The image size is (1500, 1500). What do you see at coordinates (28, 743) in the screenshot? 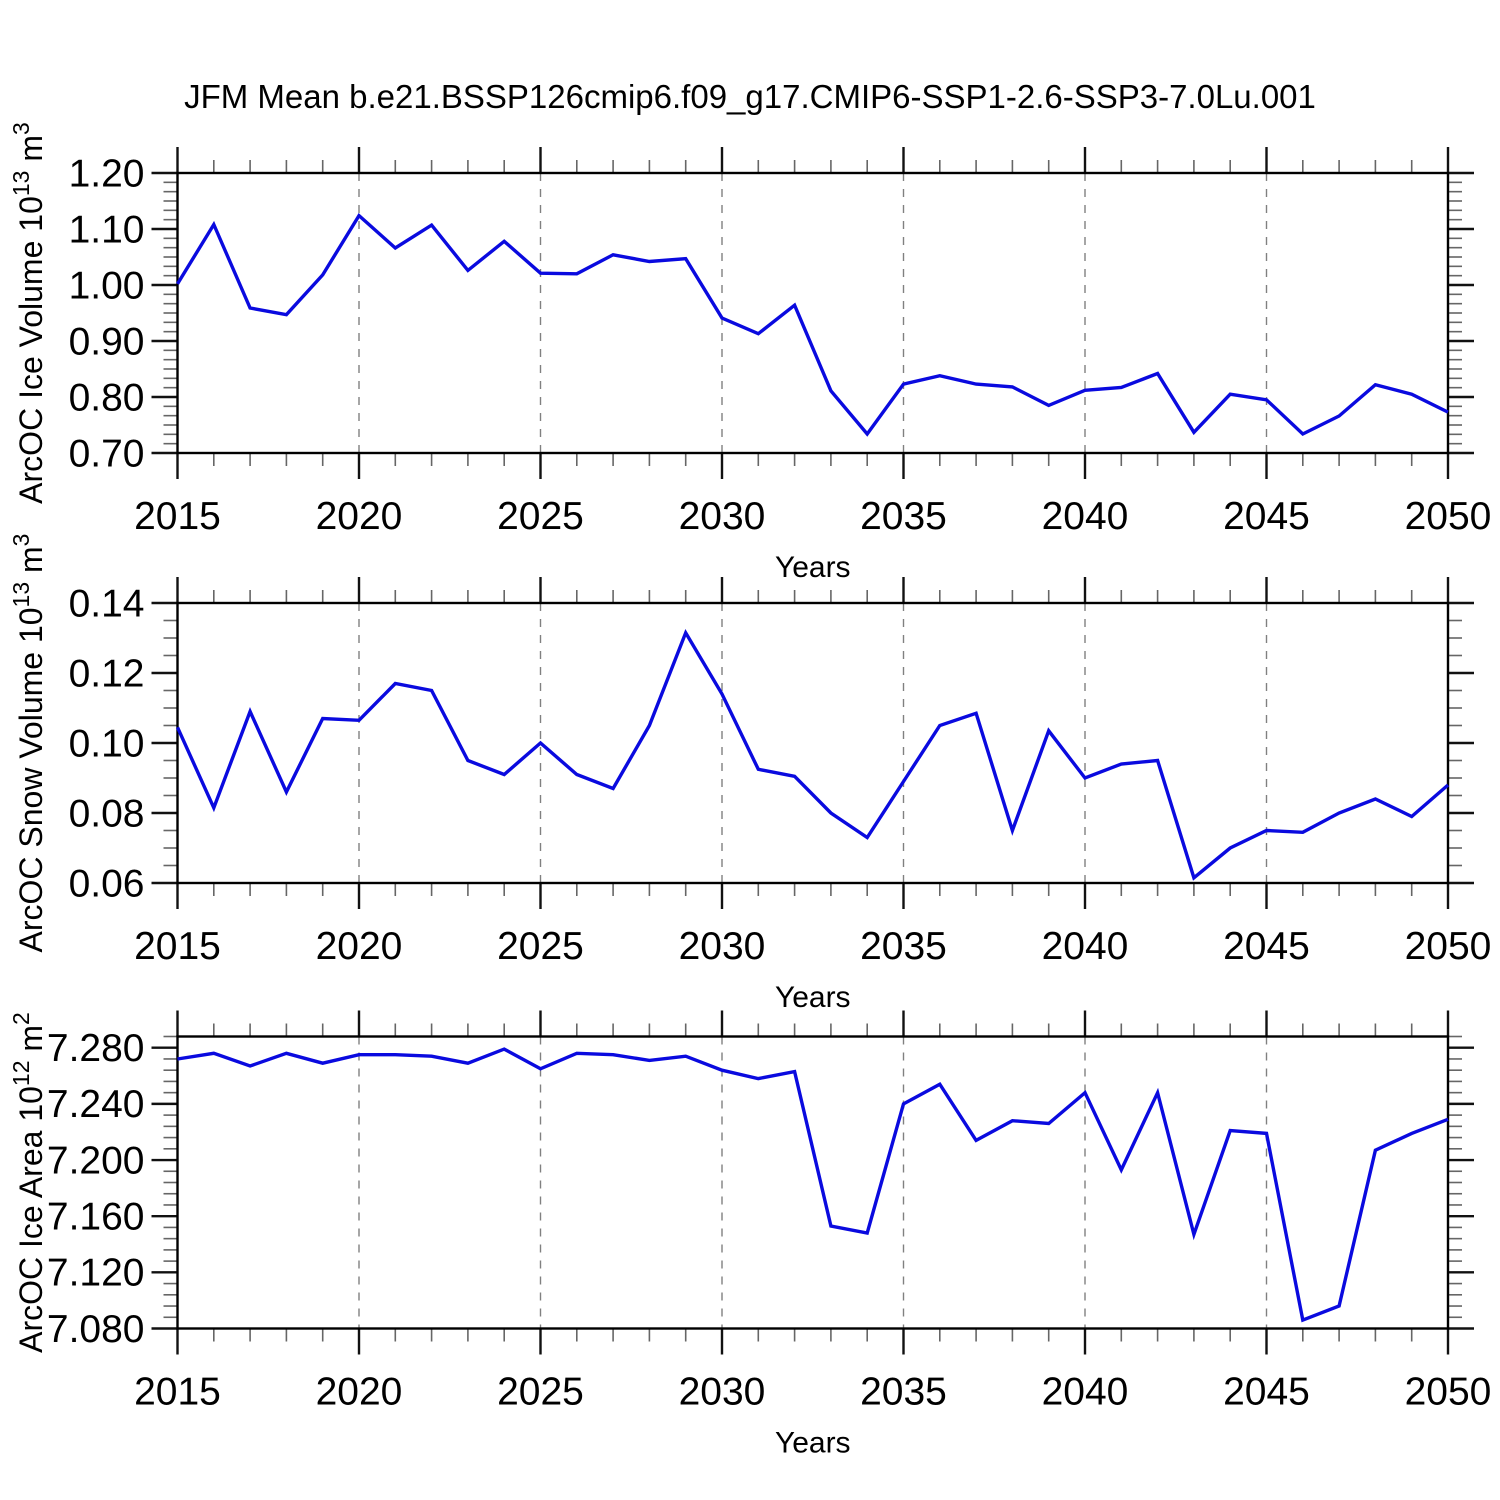
I see `y-axis-title: ArcOC Snow Volume 1013 m3` at bounding box center [28, 743].